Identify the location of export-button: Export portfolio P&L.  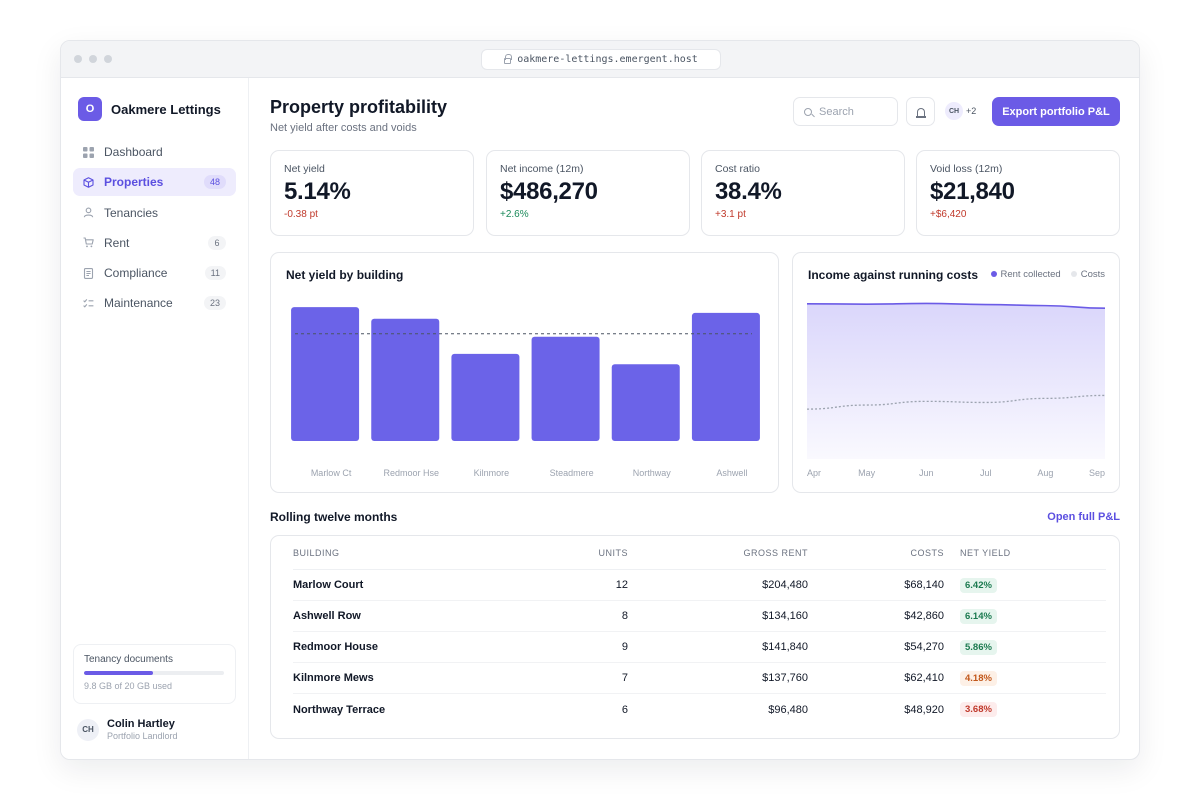
(1056, 111).